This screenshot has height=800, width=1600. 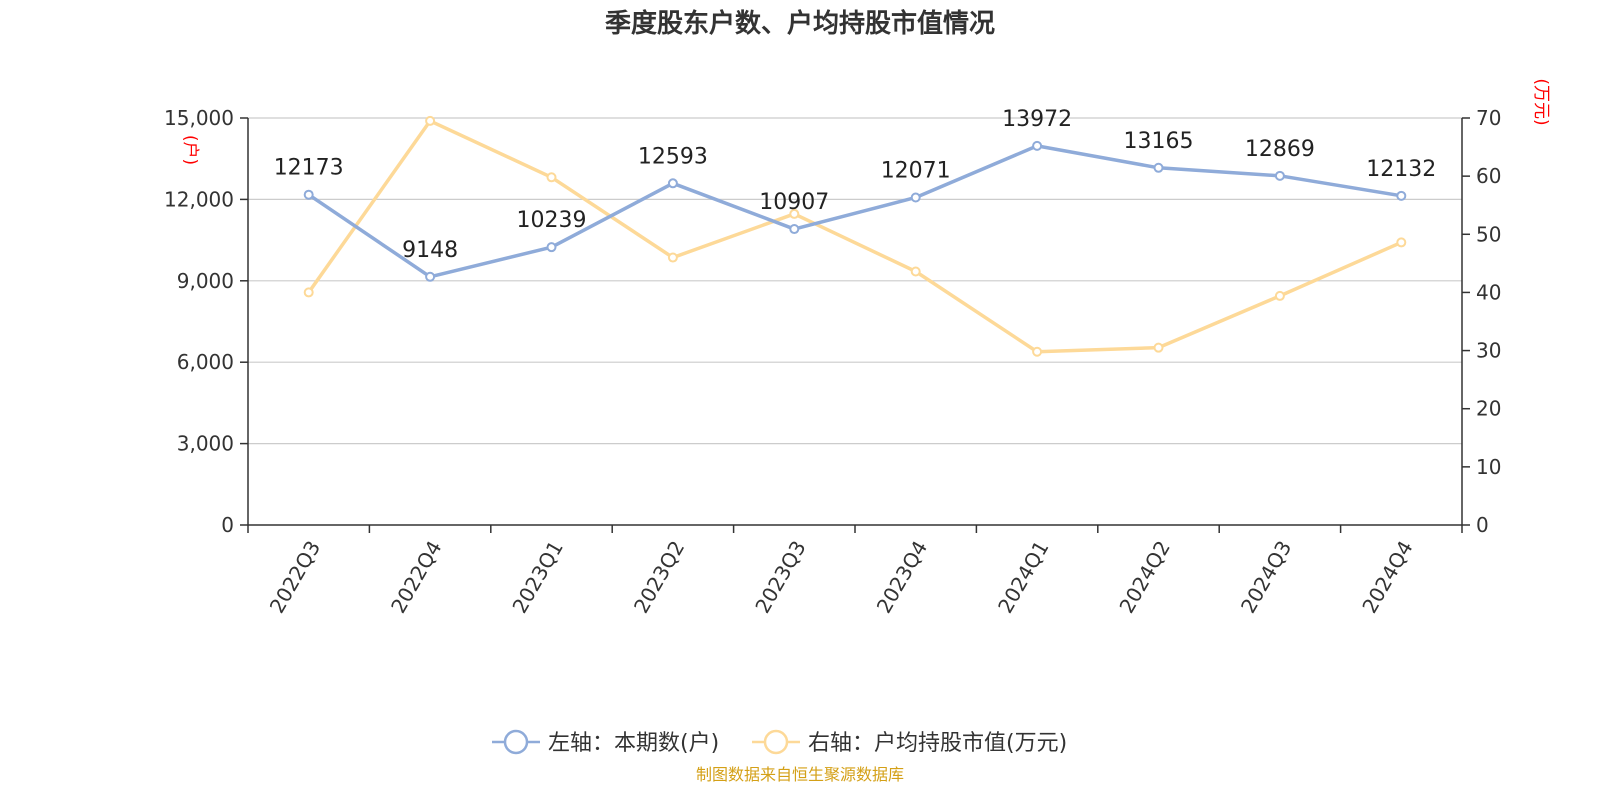 What do you see at coordinates (1401, 169) in the screenshot?
I see `data-label: 12132` at bounding box center [1401, 169].